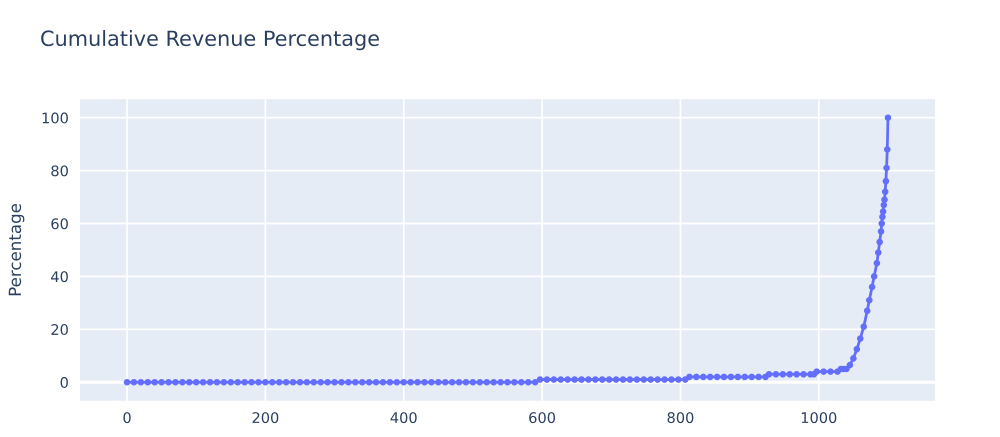 The height and width of the screenshot is (437, 1000). Describe the element at coordinates (59, 224) in the screenshot. I see `y-tick-label: 60` at that location.